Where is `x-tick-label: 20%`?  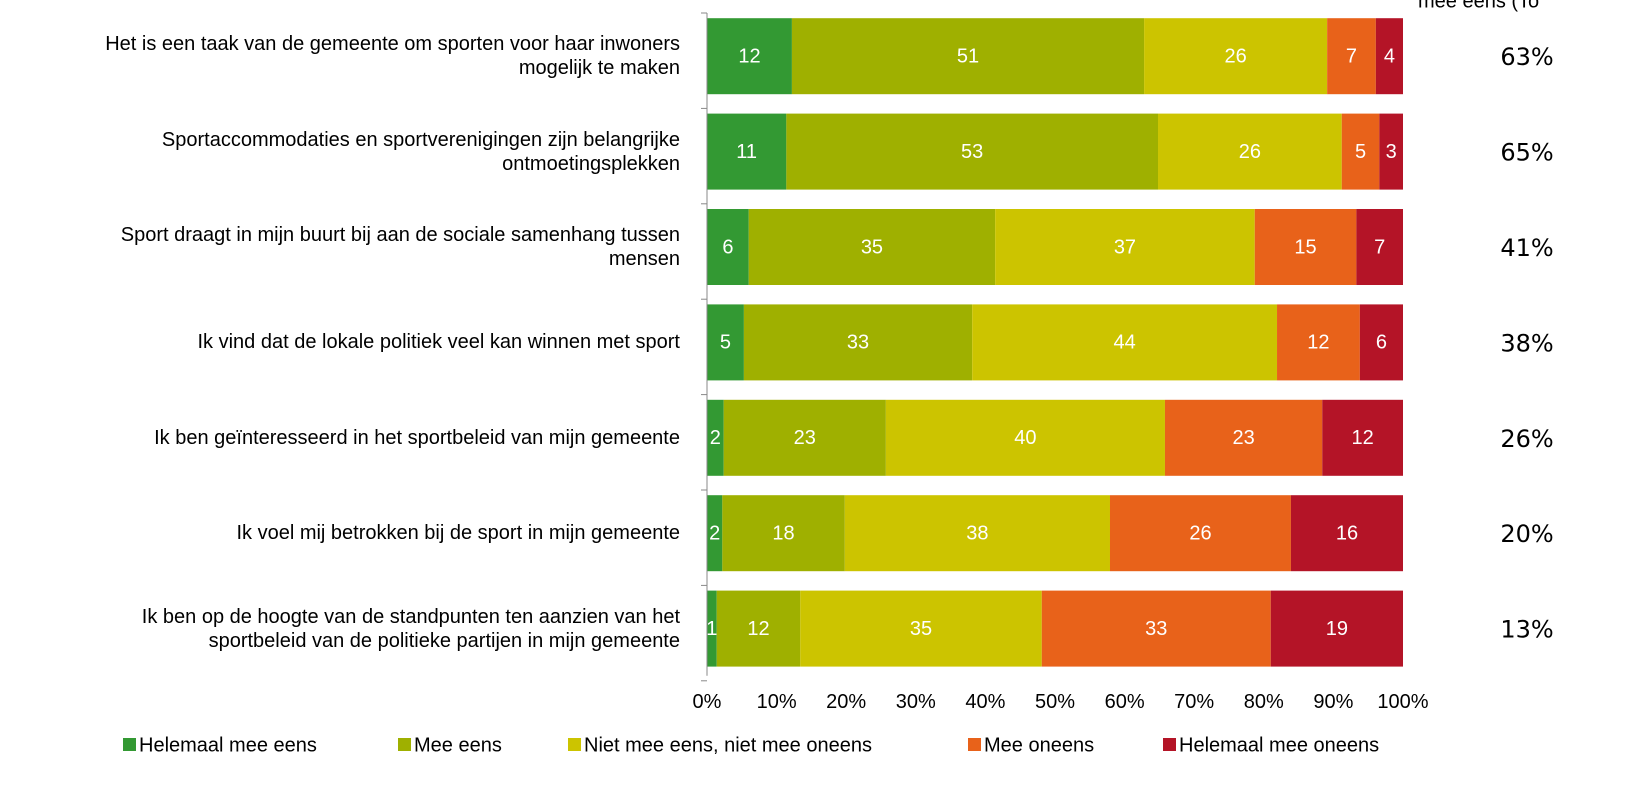 x-tick-label: 20% is located at coordinates (846, 702).